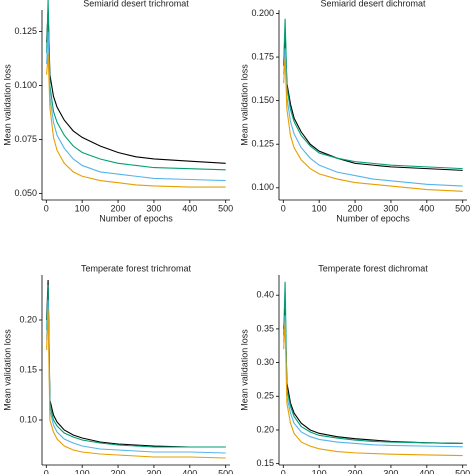  Describe the element at coordinates (373, 4) in the screenshot. I see `panel-title: Semiarid desert dichromat` at that location.